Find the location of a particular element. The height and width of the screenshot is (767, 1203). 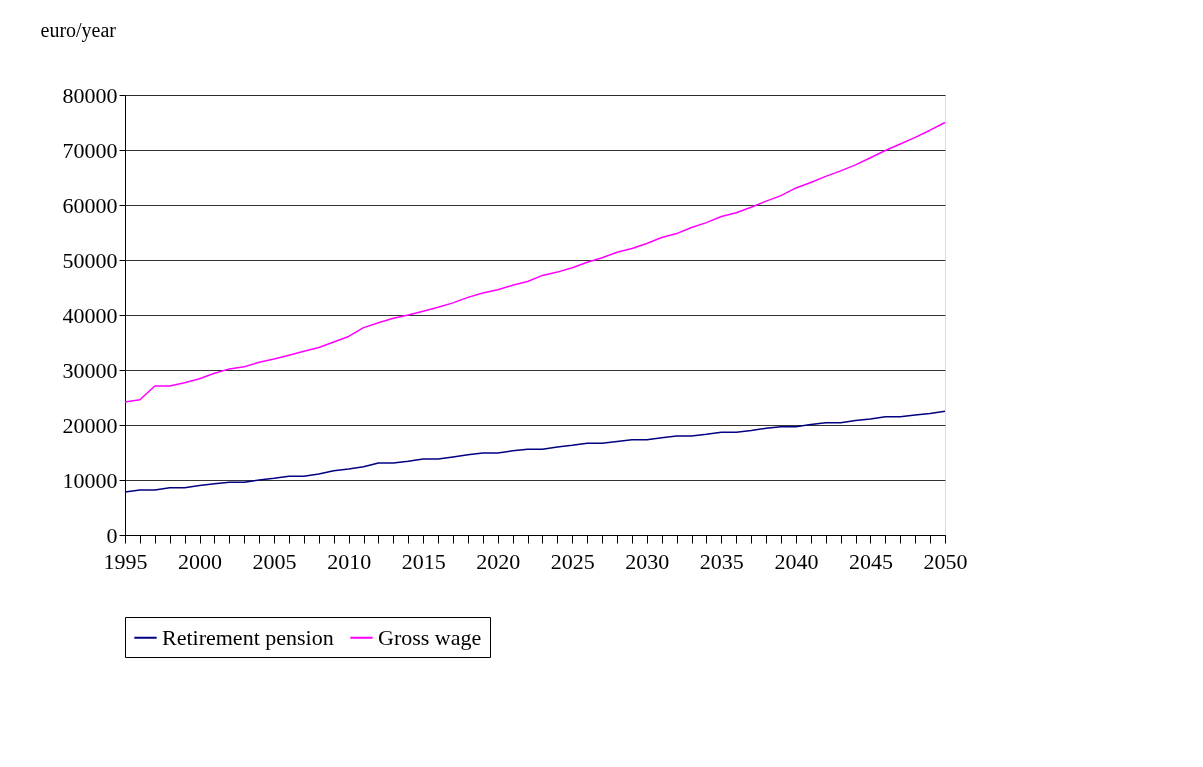

x-tick-label: 2030 is located at coordinates (647, 561).